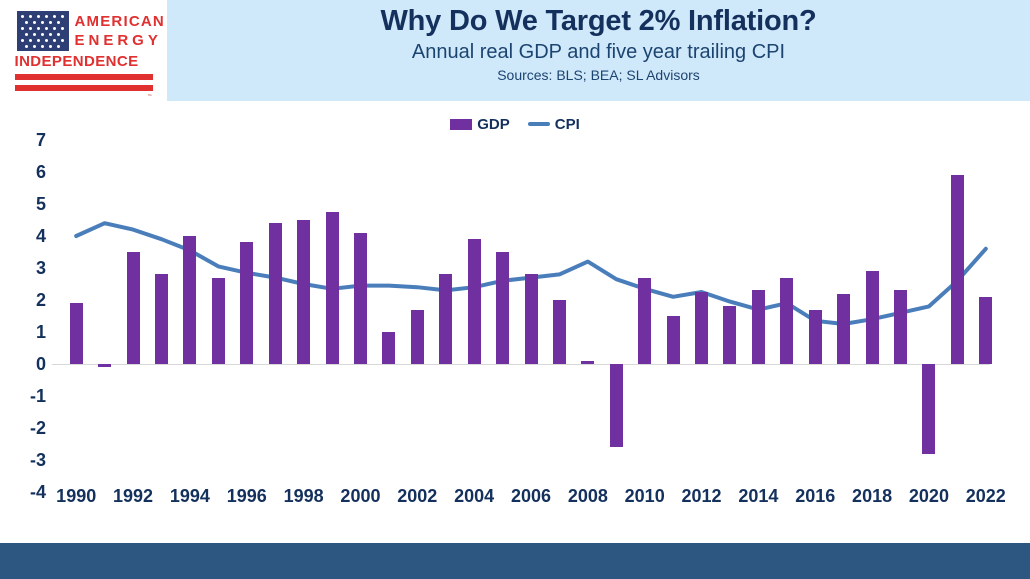  What do you see at coordinates (461, 124) in the screenshot?
I see `legend-swatch-gdp-icon` at bounding box center [461, 124].